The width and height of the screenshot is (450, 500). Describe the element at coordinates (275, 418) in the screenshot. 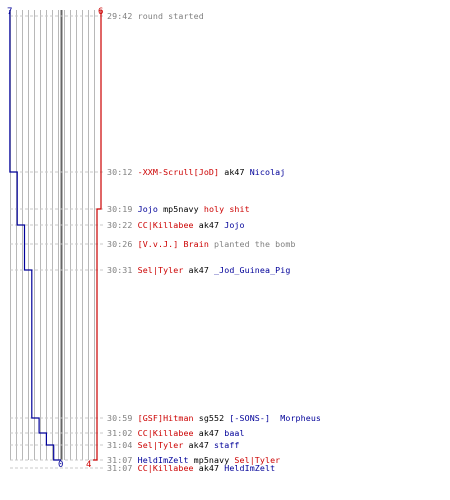

I see `player-name: [-SONS-] Morpheus` at that location.